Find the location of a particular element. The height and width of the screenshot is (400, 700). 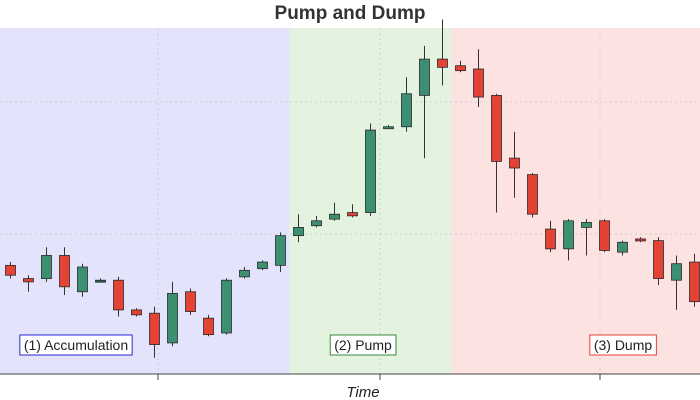

x-axis is located at coordinates (350, 376).